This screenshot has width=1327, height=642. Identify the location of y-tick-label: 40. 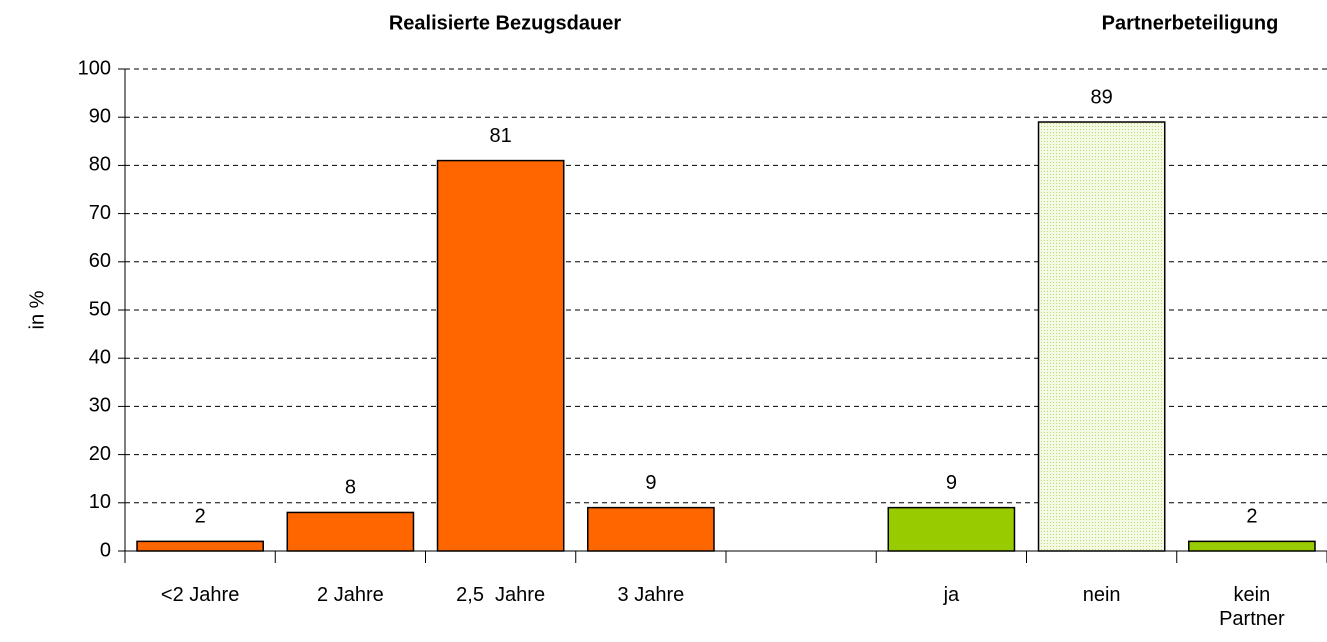
(100, 357).